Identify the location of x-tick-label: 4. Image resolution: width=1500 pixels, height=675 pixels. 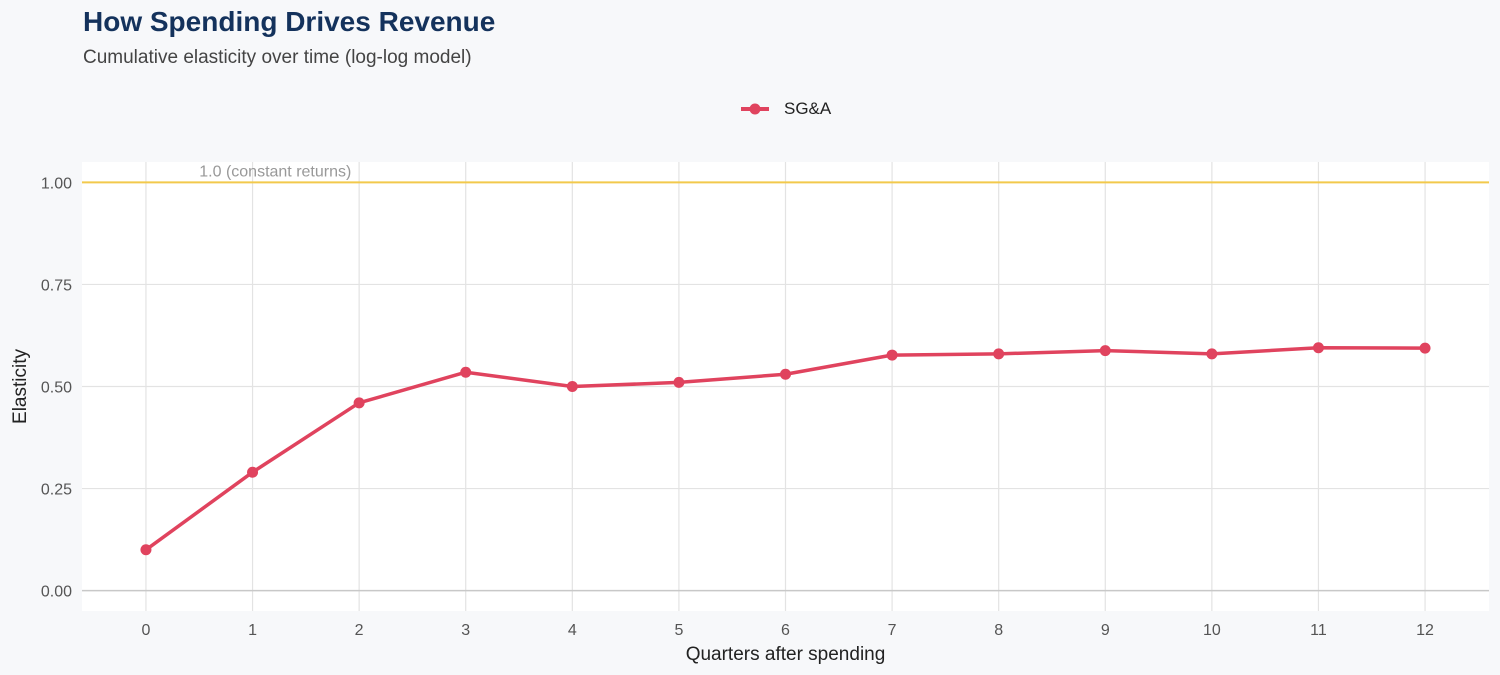
(572, 630).